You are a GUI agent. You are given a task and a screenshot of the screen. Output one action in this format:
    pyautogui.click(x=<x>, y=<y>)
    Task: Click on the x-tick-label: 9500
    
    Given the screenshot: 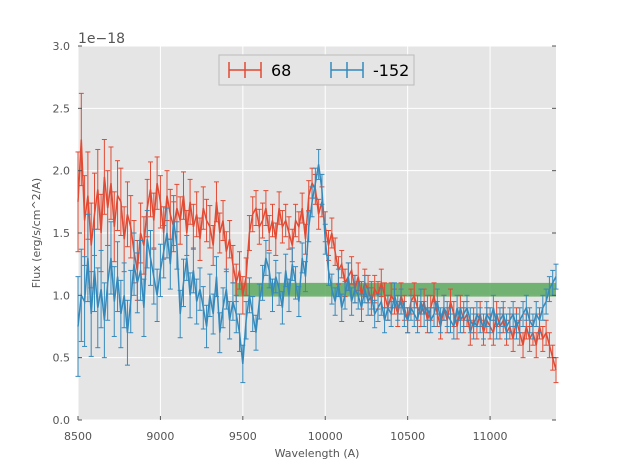 What is the action you would take?
    pyautogui.click(x=243, y=436)
    